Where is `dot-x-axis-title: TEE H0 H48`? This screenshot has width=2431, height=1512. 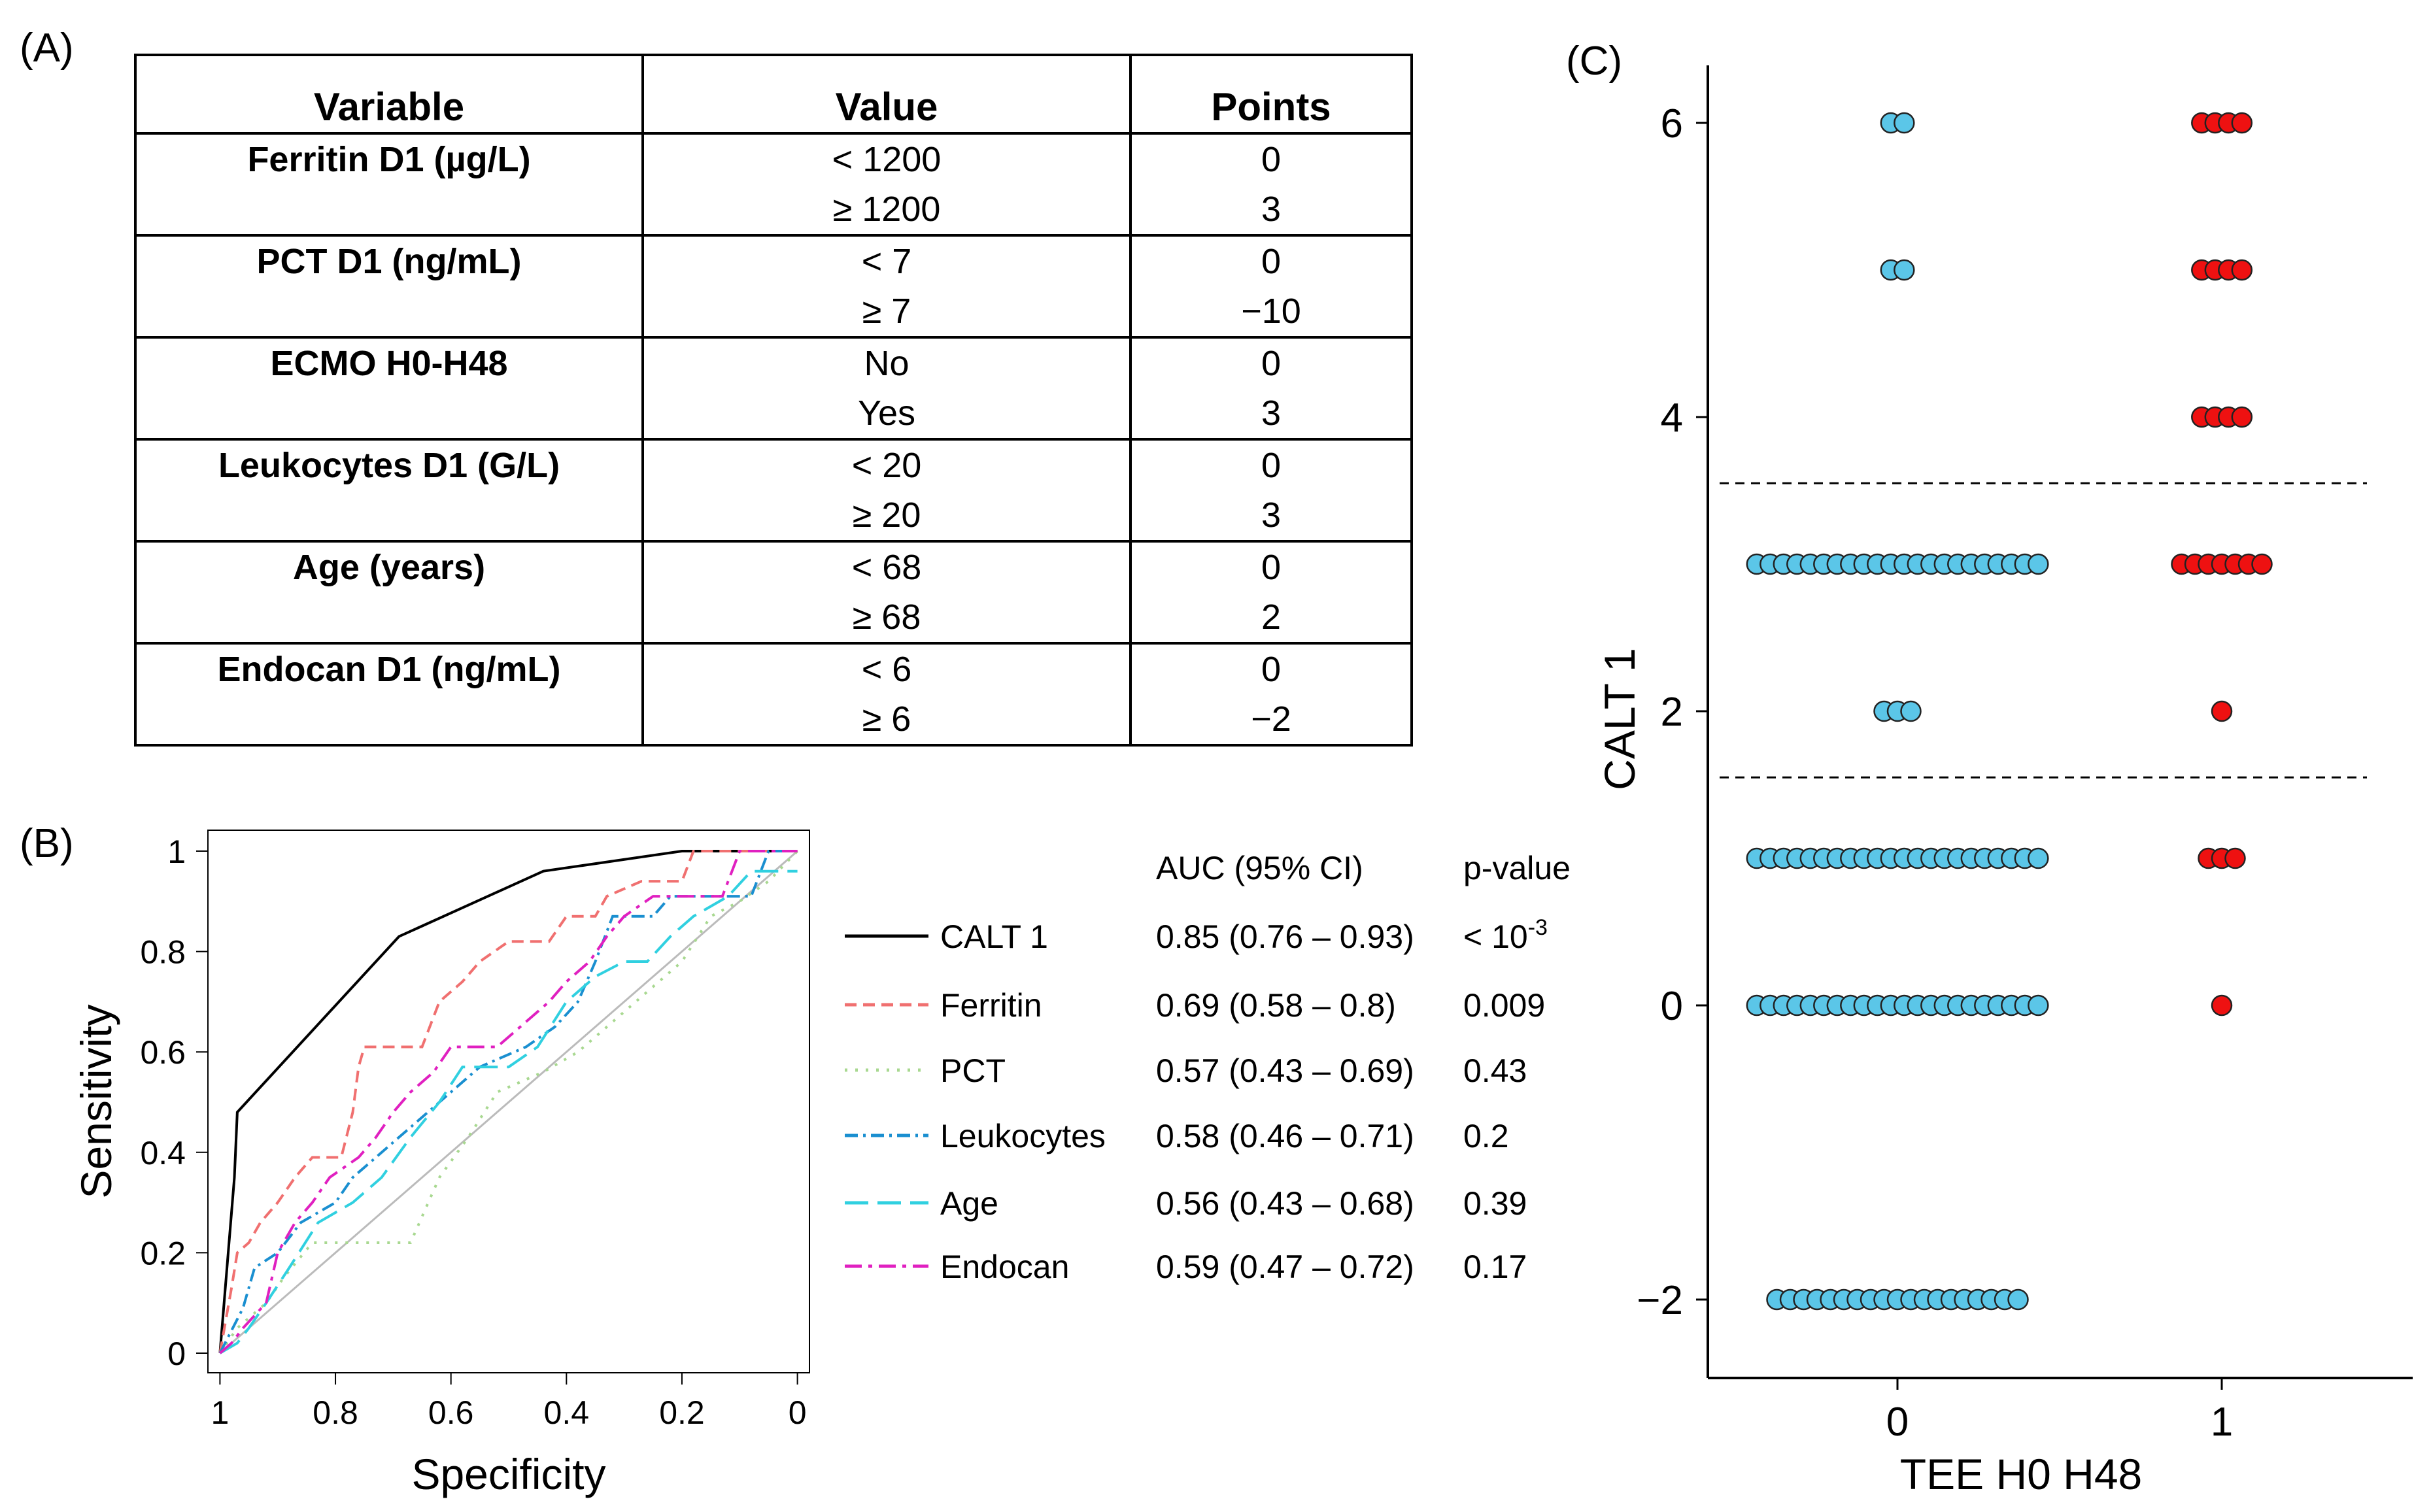
dot-x-axis-title: TEE H0 H48 is located at coordinates (2021, 1474).